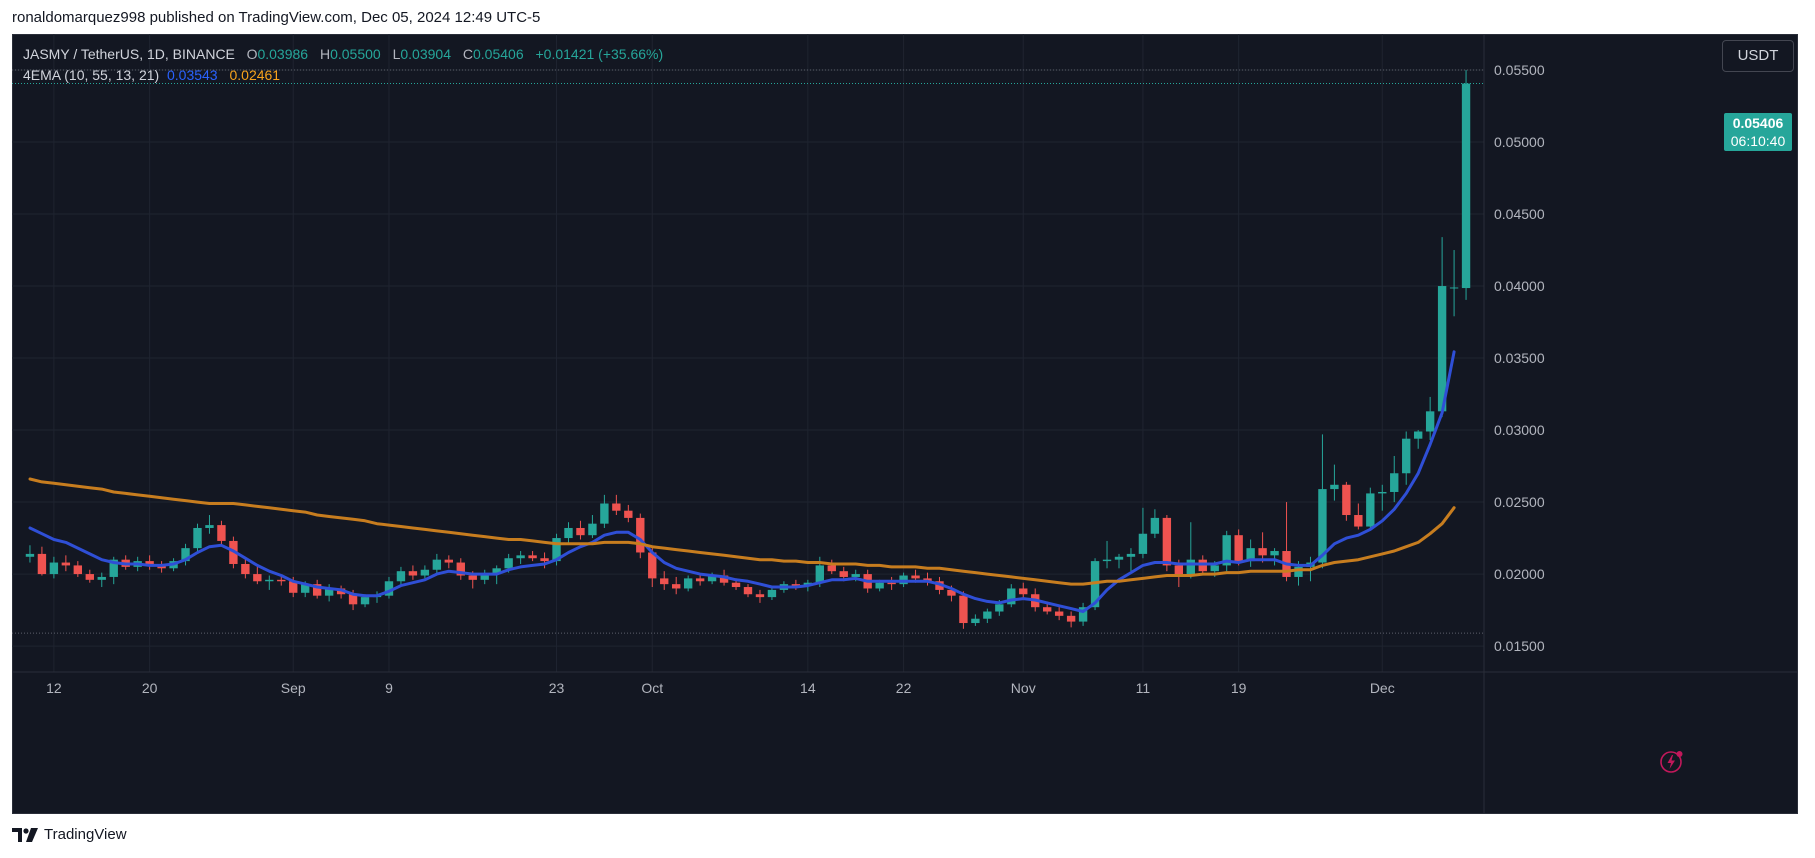 The height and width of the screenshot is (858, 1815). What do you see at coordinates (498, 54) in the screenshot?
I see `close-value: 0.05406` at bounding box center [498, 54].